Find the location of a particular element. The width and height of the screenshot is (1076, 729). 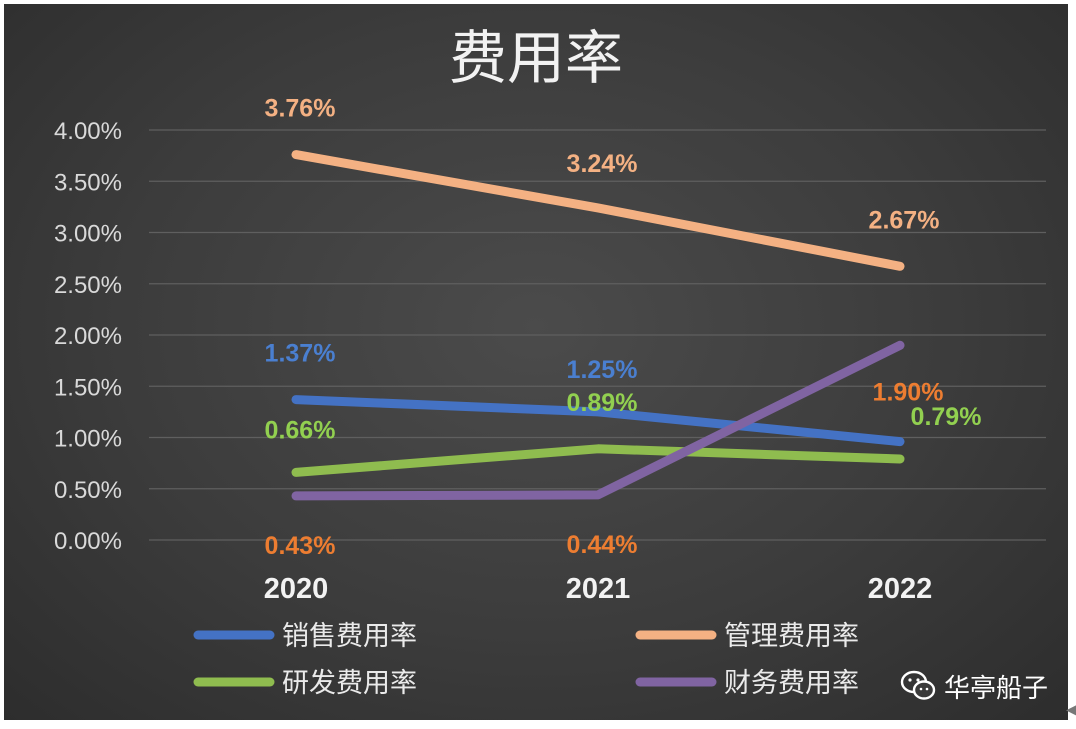

watermark: 华亭船子 is located at coordinates (974, 686).